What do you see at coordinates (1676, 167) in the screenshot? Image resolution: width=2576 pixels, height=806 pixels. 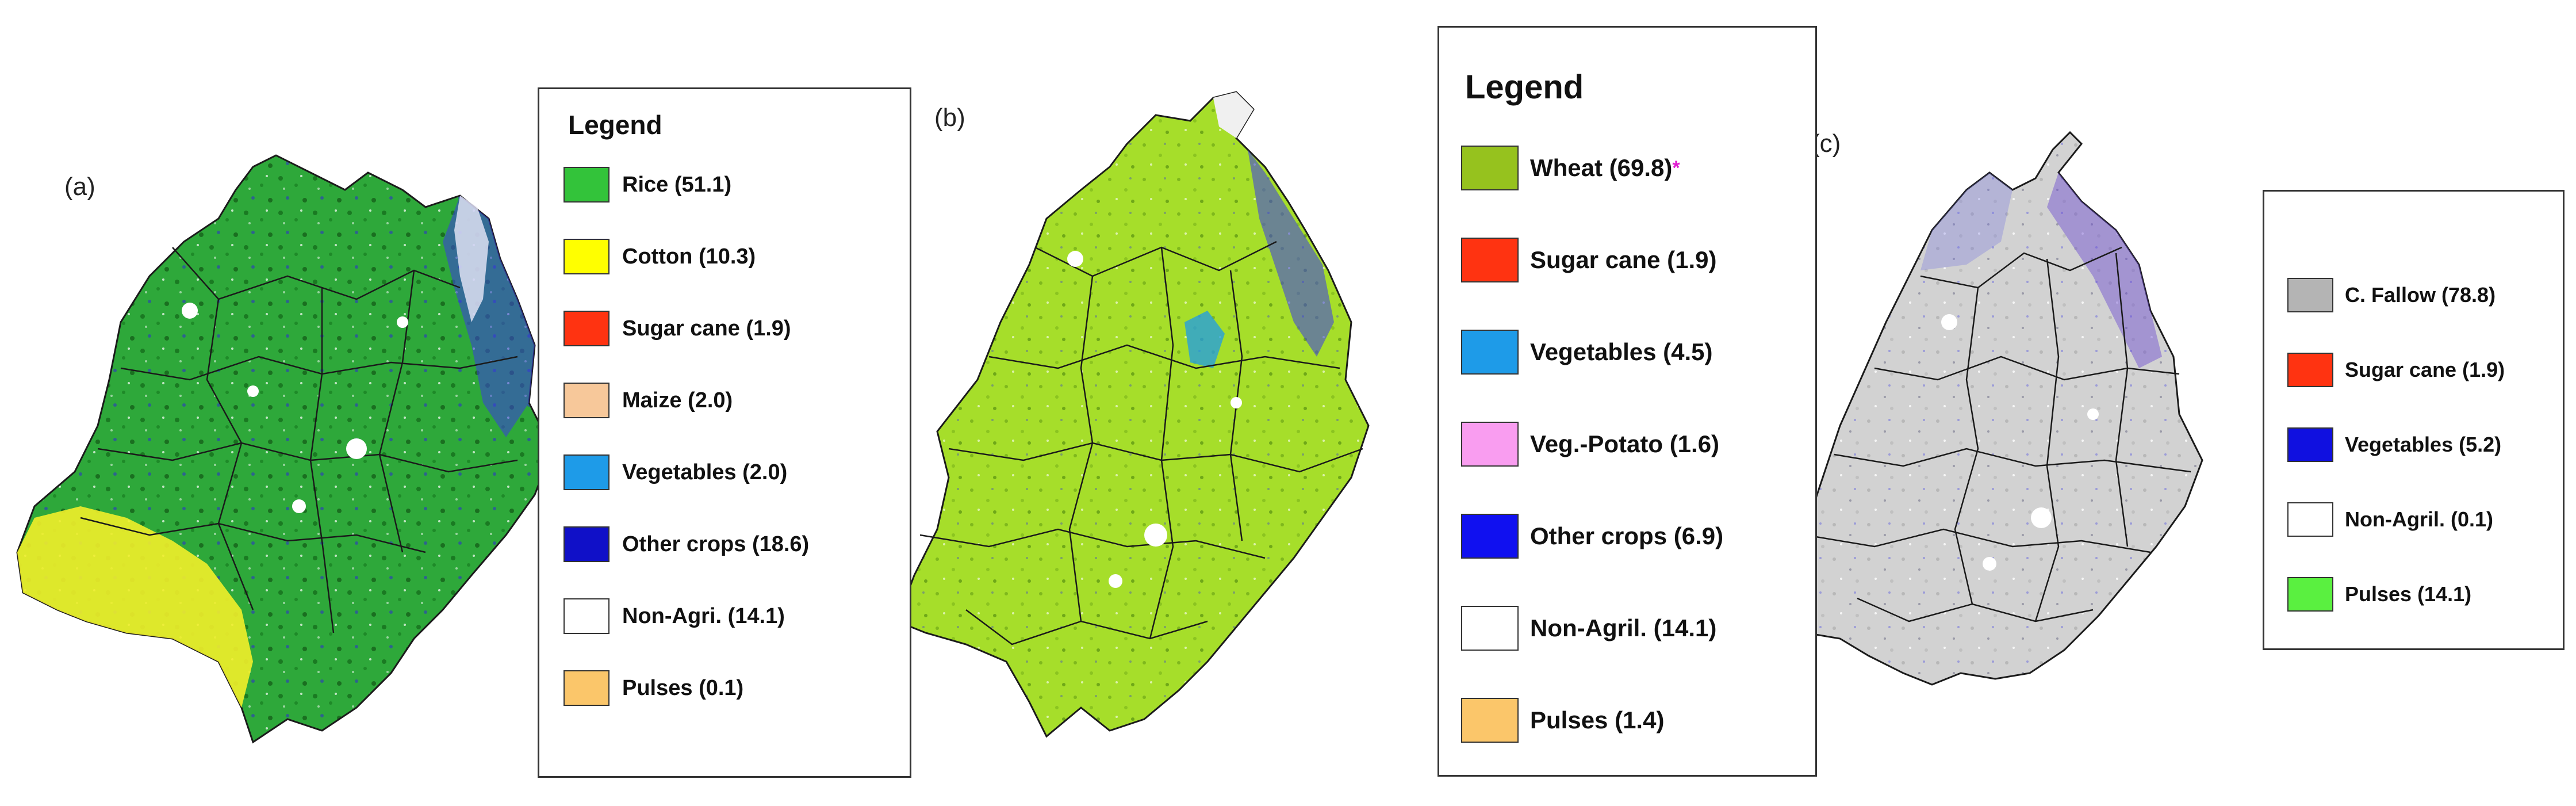 I see `legend-marker: *` at bounding box center [1676, 167].